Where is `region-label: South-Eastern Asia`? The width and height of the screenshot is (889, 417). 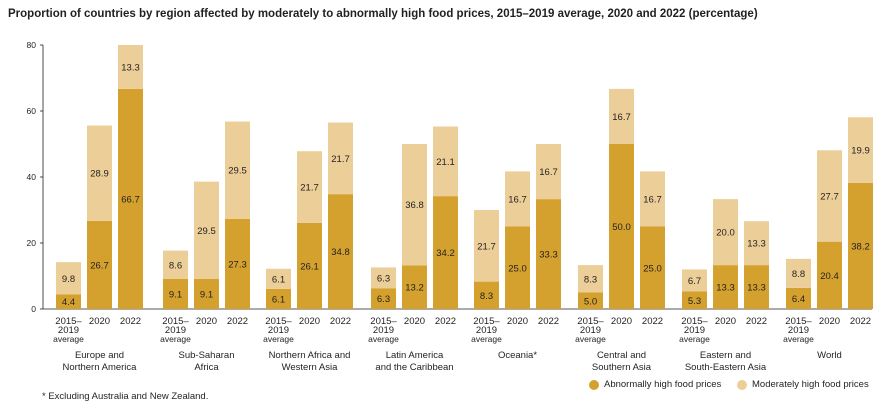
region-label: South-Eastern Asia is located at coordinates (726, 367).